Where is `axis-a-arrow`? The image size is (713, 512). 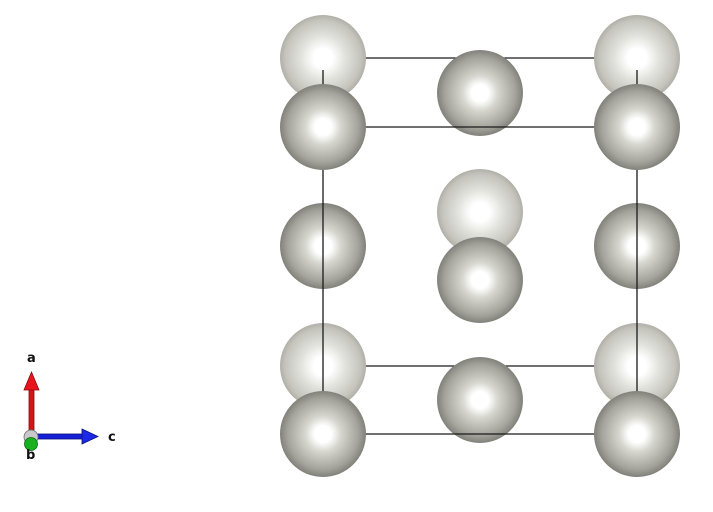 axis-a-arrow is located at coordinates (31, 403).